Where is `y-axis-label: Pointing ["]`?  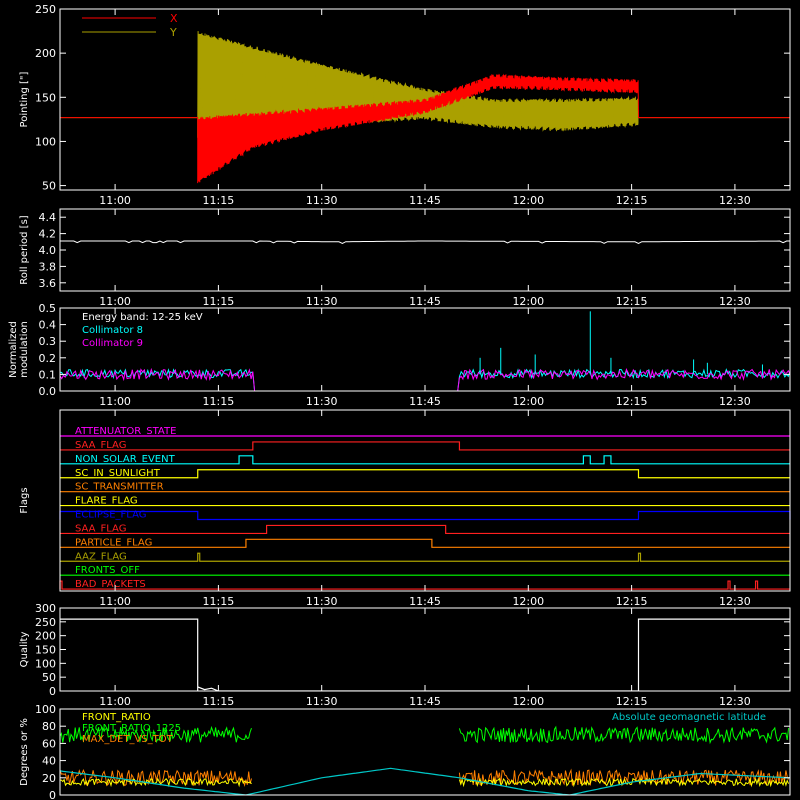 y-axis-label: Pointing ["] is located at coordinates (24, 99).